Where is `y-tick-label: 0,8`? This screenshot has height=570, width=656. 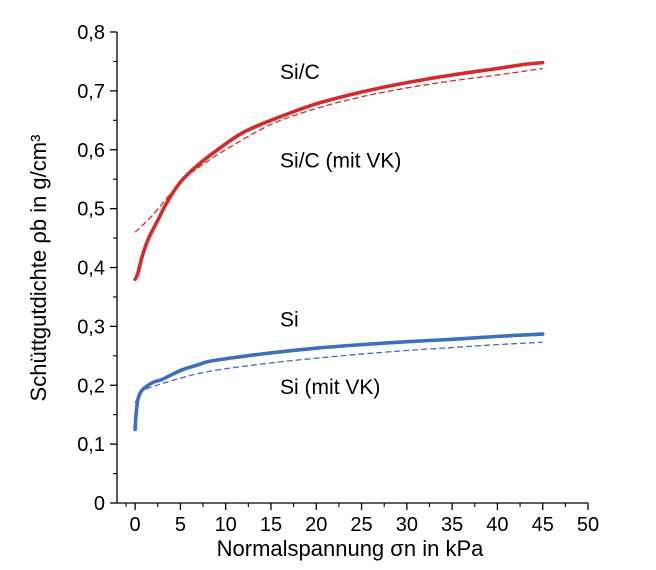 y-tick-label: 0,8 is located at coordinates (91, 33).